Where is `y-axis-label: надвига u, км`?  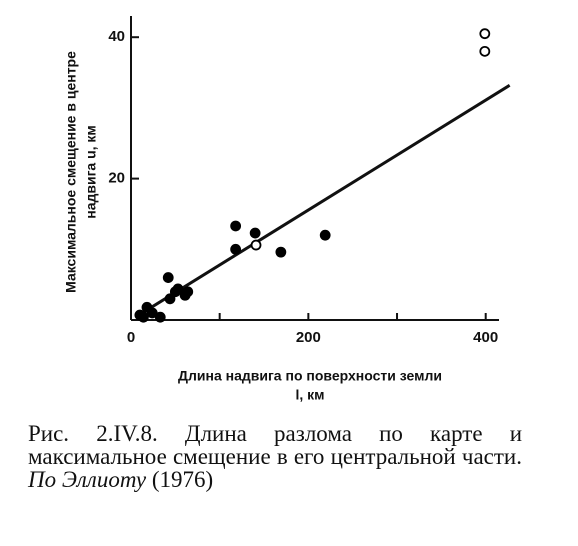
y-axis-label: надвига u, км is located at coordinates (91, 172).